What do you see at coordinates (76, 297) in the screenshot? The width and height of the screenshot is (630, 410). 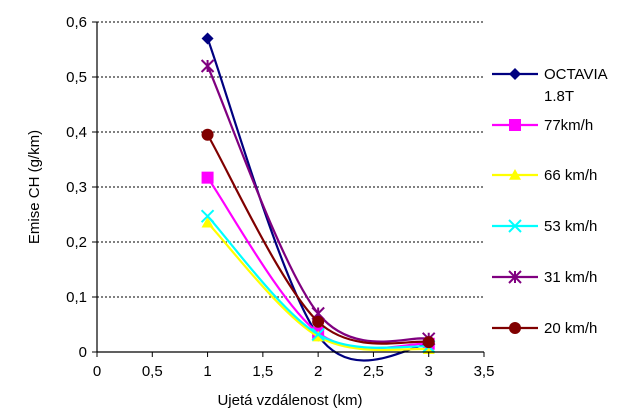 I see `y-tick-label: 0,1` at bounding box center [76, 297].